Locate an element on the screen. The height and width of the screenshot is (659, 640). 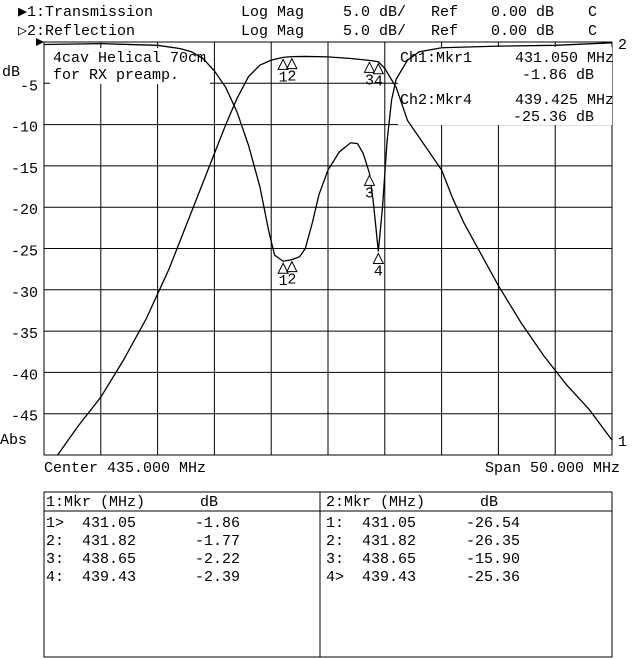
y-tick-label: -20 is located at coordinates (24, 210).